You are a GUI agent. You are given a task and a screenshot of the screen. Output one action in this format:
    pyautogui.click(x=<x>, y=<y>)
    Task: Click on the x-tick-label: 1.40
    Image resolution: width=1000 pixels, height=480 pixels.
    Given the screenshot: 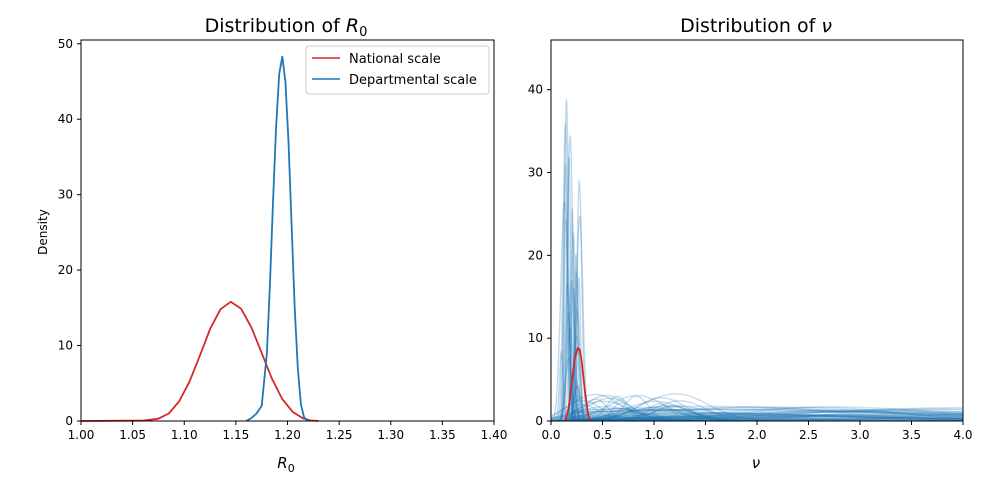 What is the action you would take?
    pyautogui.click(x=494, y=435)
    